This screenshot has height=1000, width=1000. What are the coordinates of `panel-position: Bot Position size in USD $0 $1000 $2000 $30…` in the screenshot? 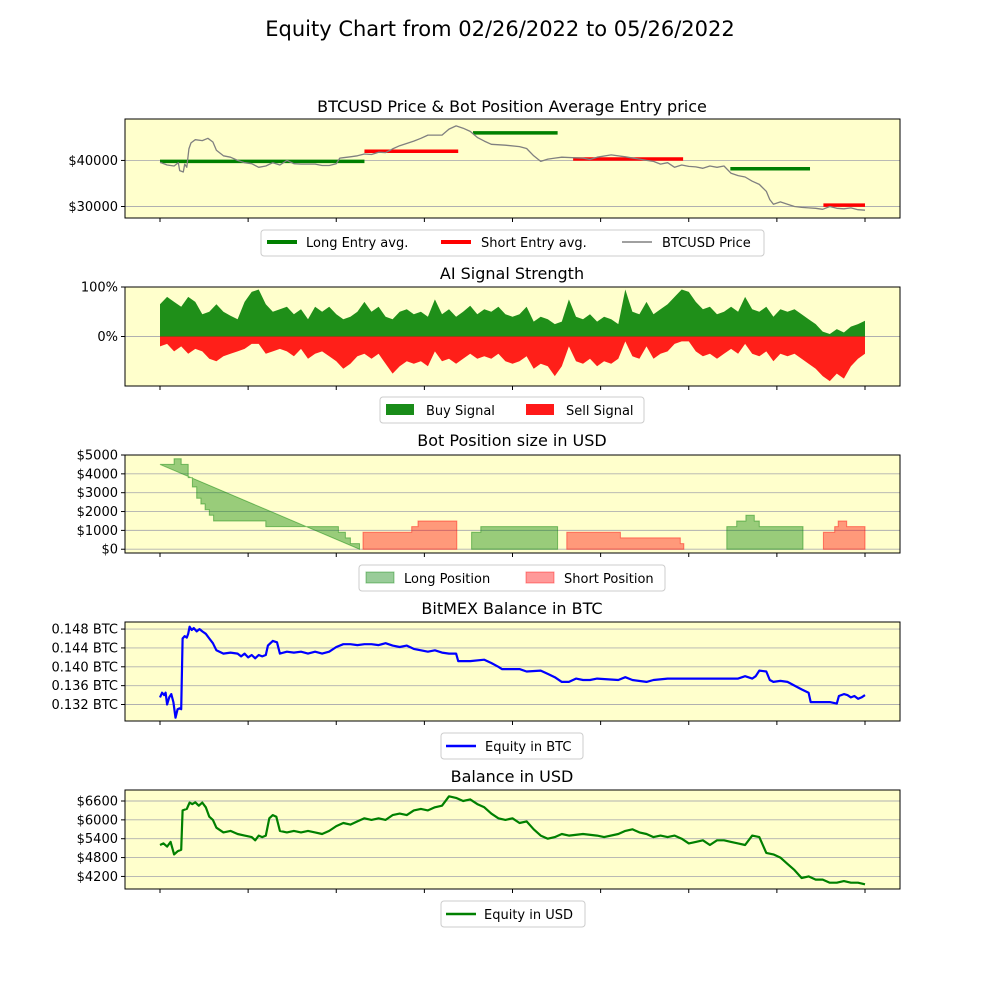 It's located at (489, 511).